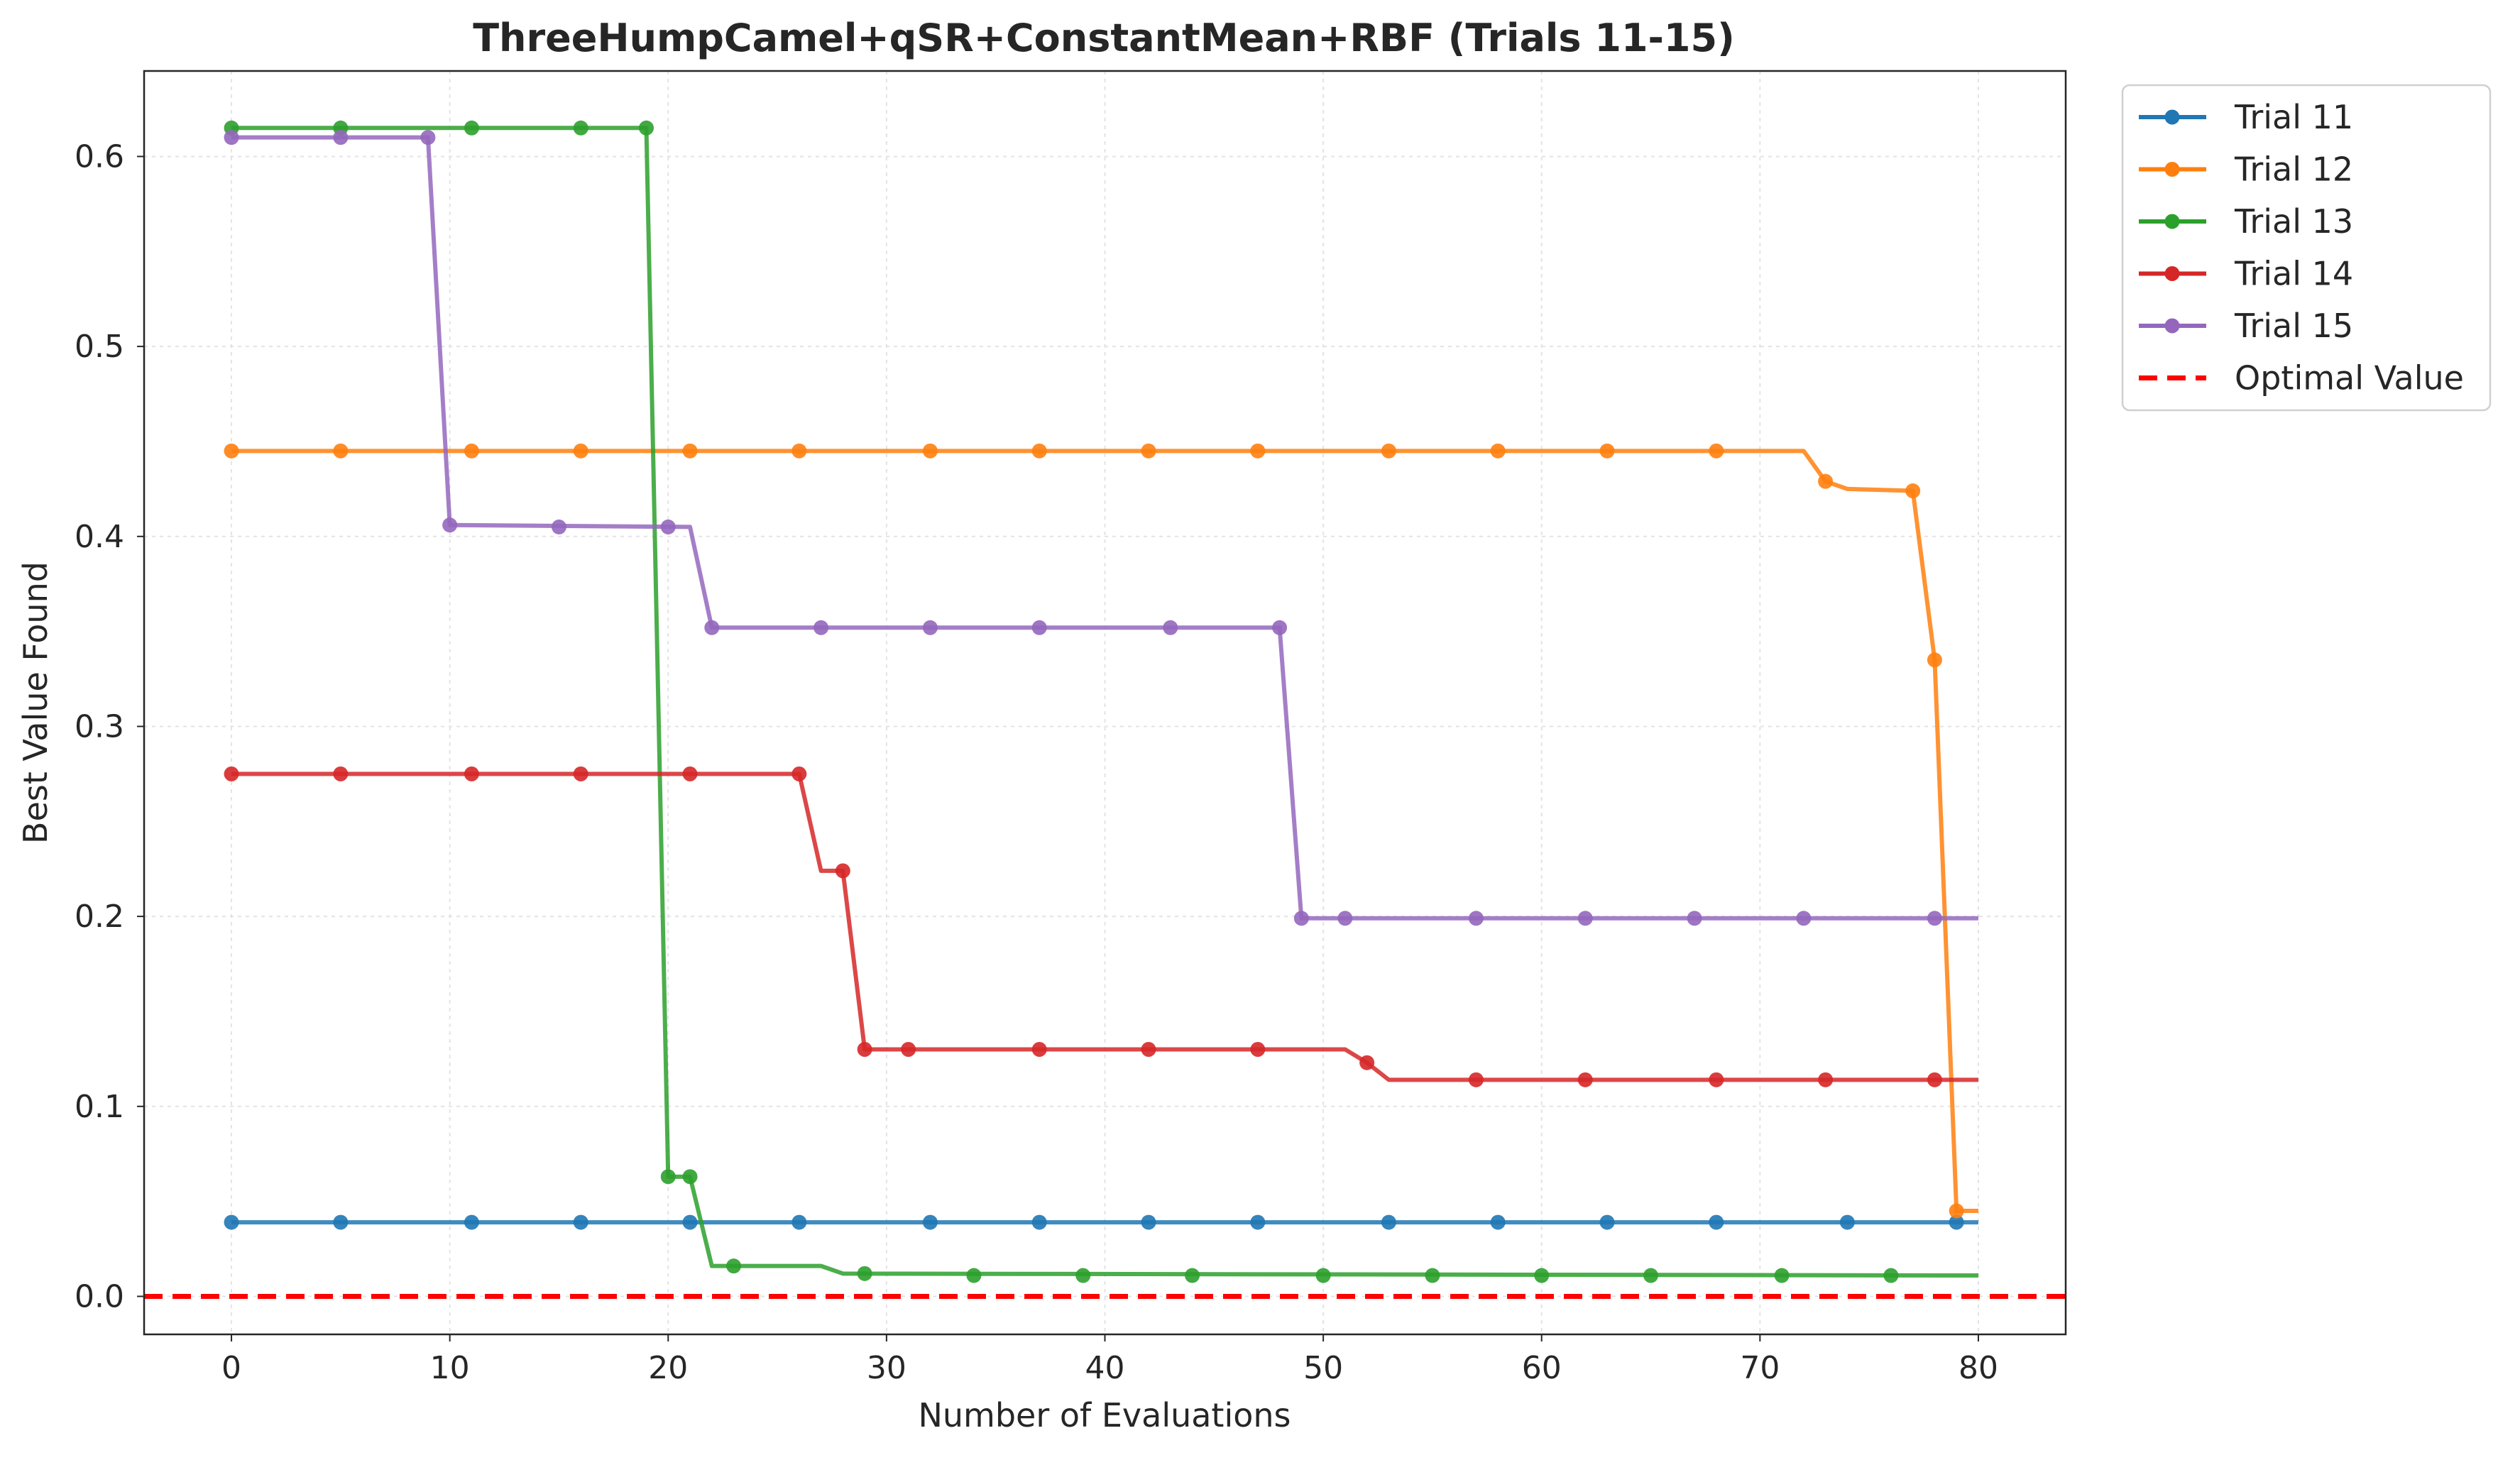 Image resolution: width=2520 pixels, height=1460 pixels. What do you see at coordinates (100, 917) in the screenshot?
I see `y-tick-label: 0.2` at bounding box center [100, 917].